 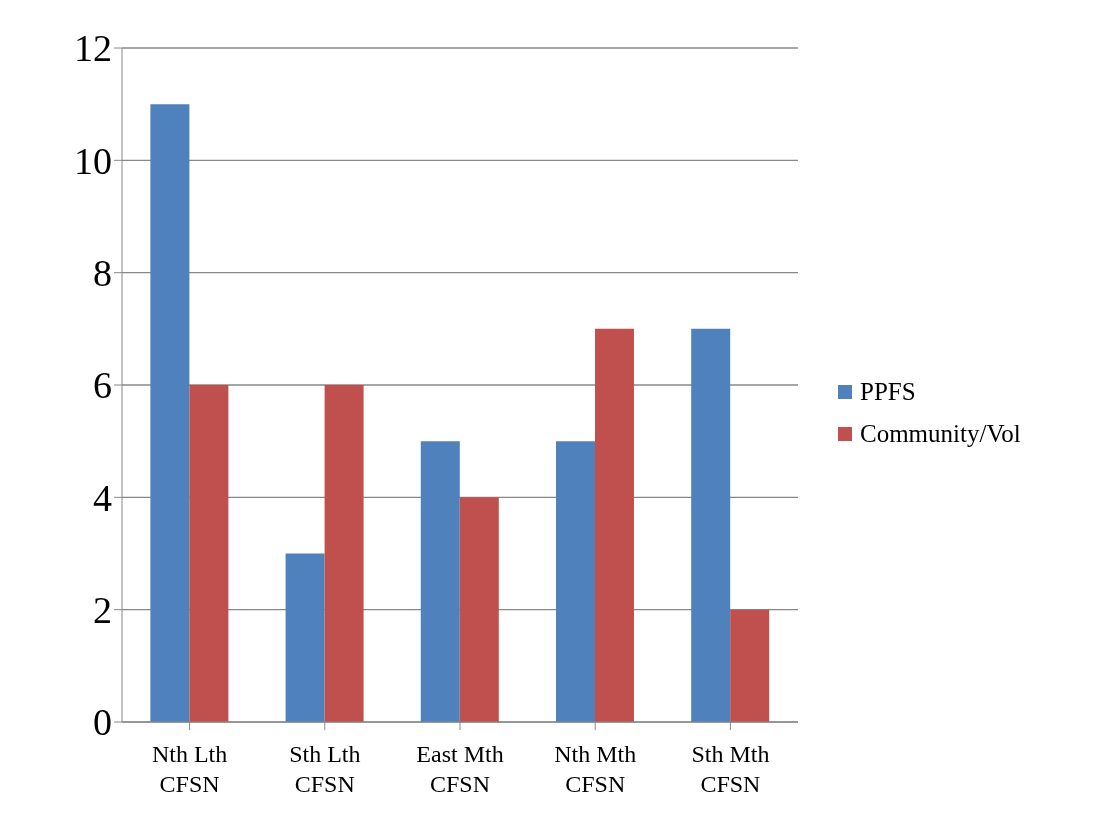 What do you see at coordinates (325, 769) in the screenshot?
I see `x-tick-label: Sth Lth CFSN` at bounding box center [325, 769].